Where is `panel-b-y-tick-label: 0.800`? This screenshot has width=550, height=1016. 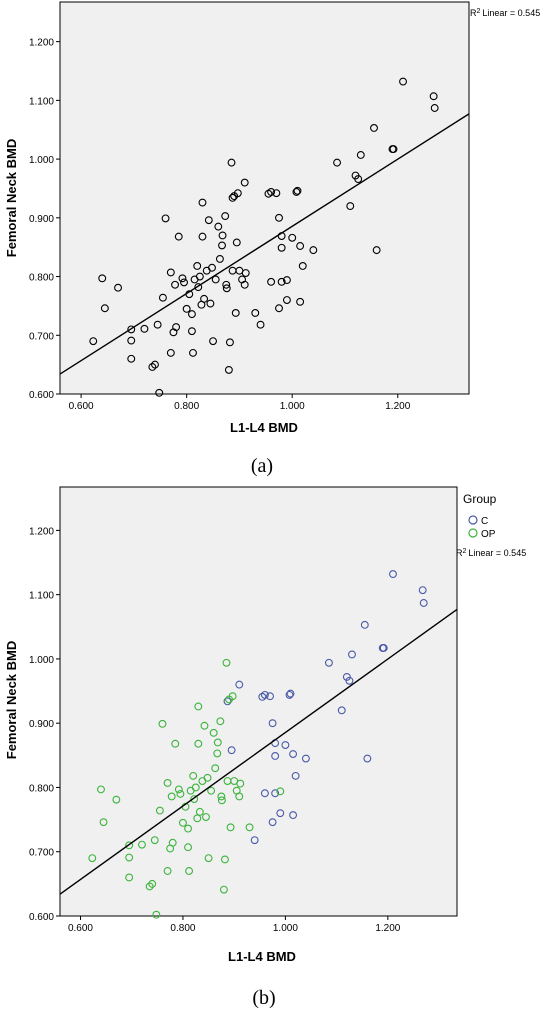 panel-b-y-tick-label: 0.800 is located at coordinates (41, 788).